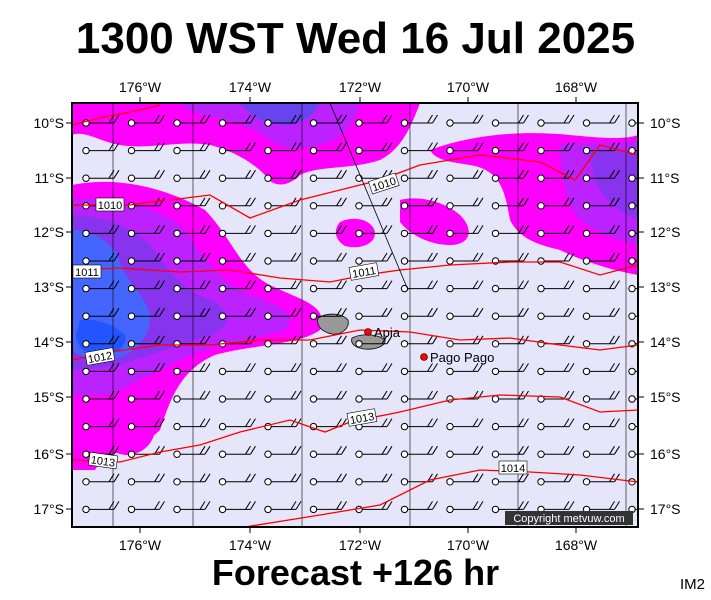 This screenshot has height=600, width=711. What do you see at coordinates (665, 316) in the screenshot?
I see `lat-labels-right: 10°S 11°S 12°S 13°S 14°S 15°S 16°S 17°S` at bounding box center [665, 316].